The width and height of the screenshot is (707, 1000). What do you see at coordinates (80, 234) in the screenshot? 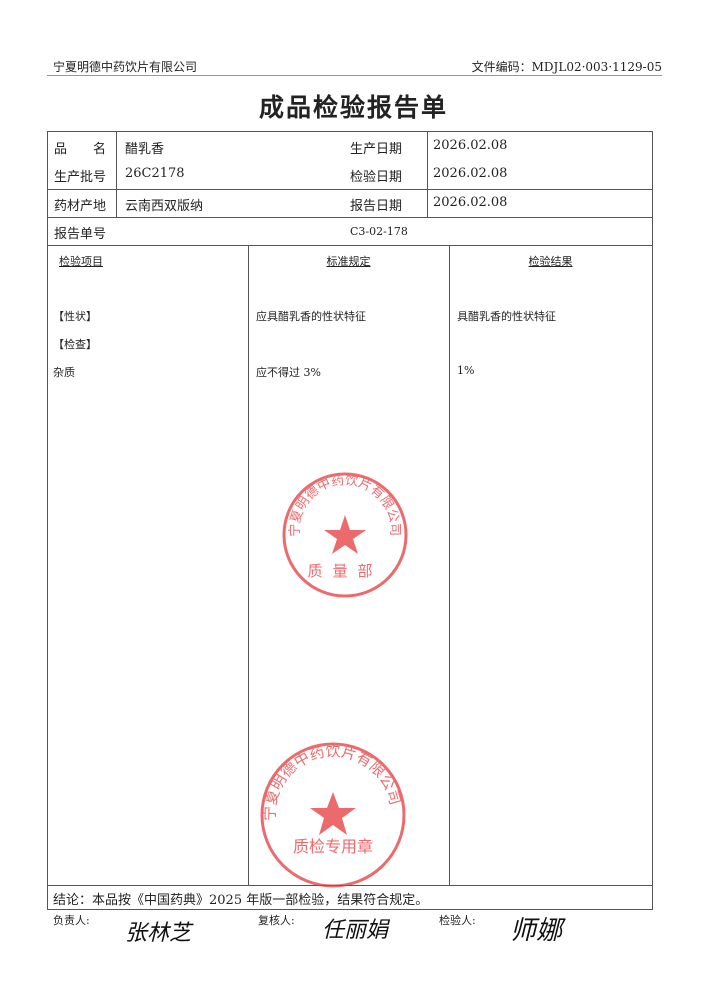
I see `report-no-label: 报告单号` at bounding box center [80, 234].